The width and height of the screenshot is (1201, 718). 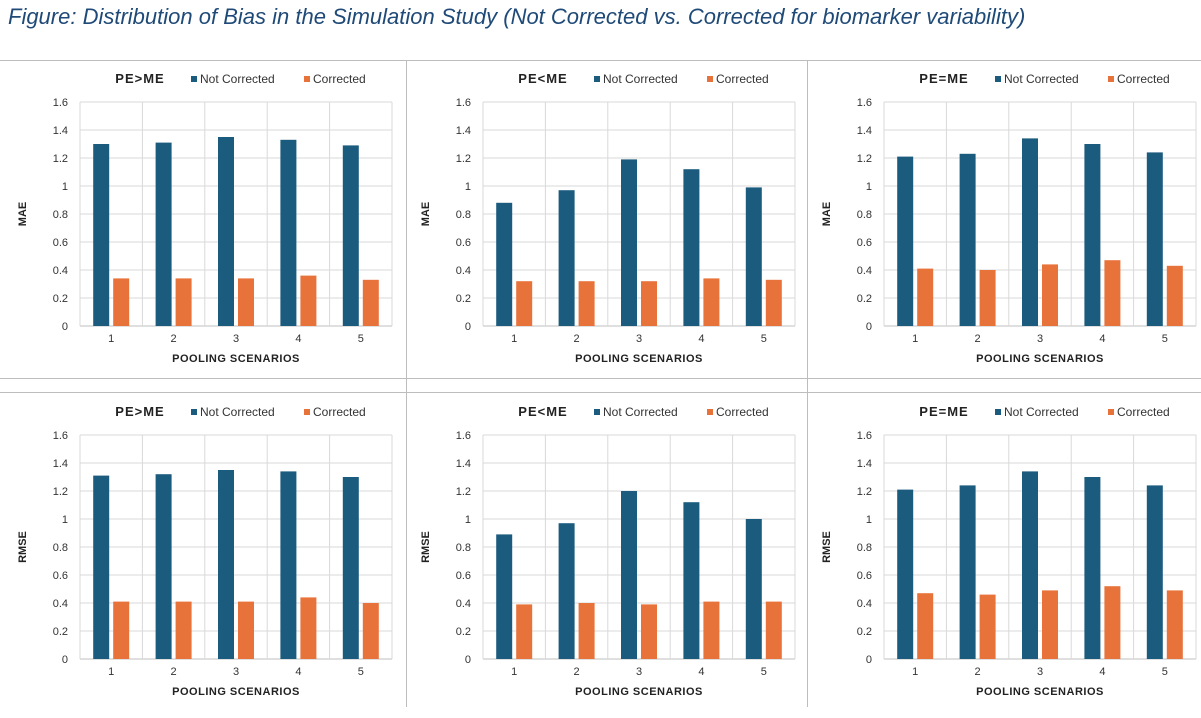 I want to click on y-axis-label: MAE, so click(x=23, y=214).